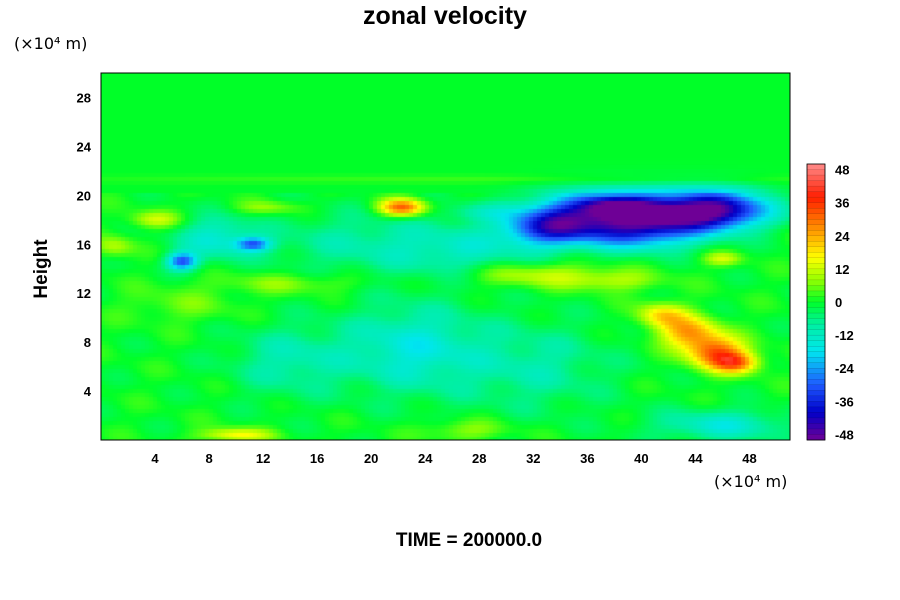  I want to click on colorbar-tick-label: 48, so click(842, 170).